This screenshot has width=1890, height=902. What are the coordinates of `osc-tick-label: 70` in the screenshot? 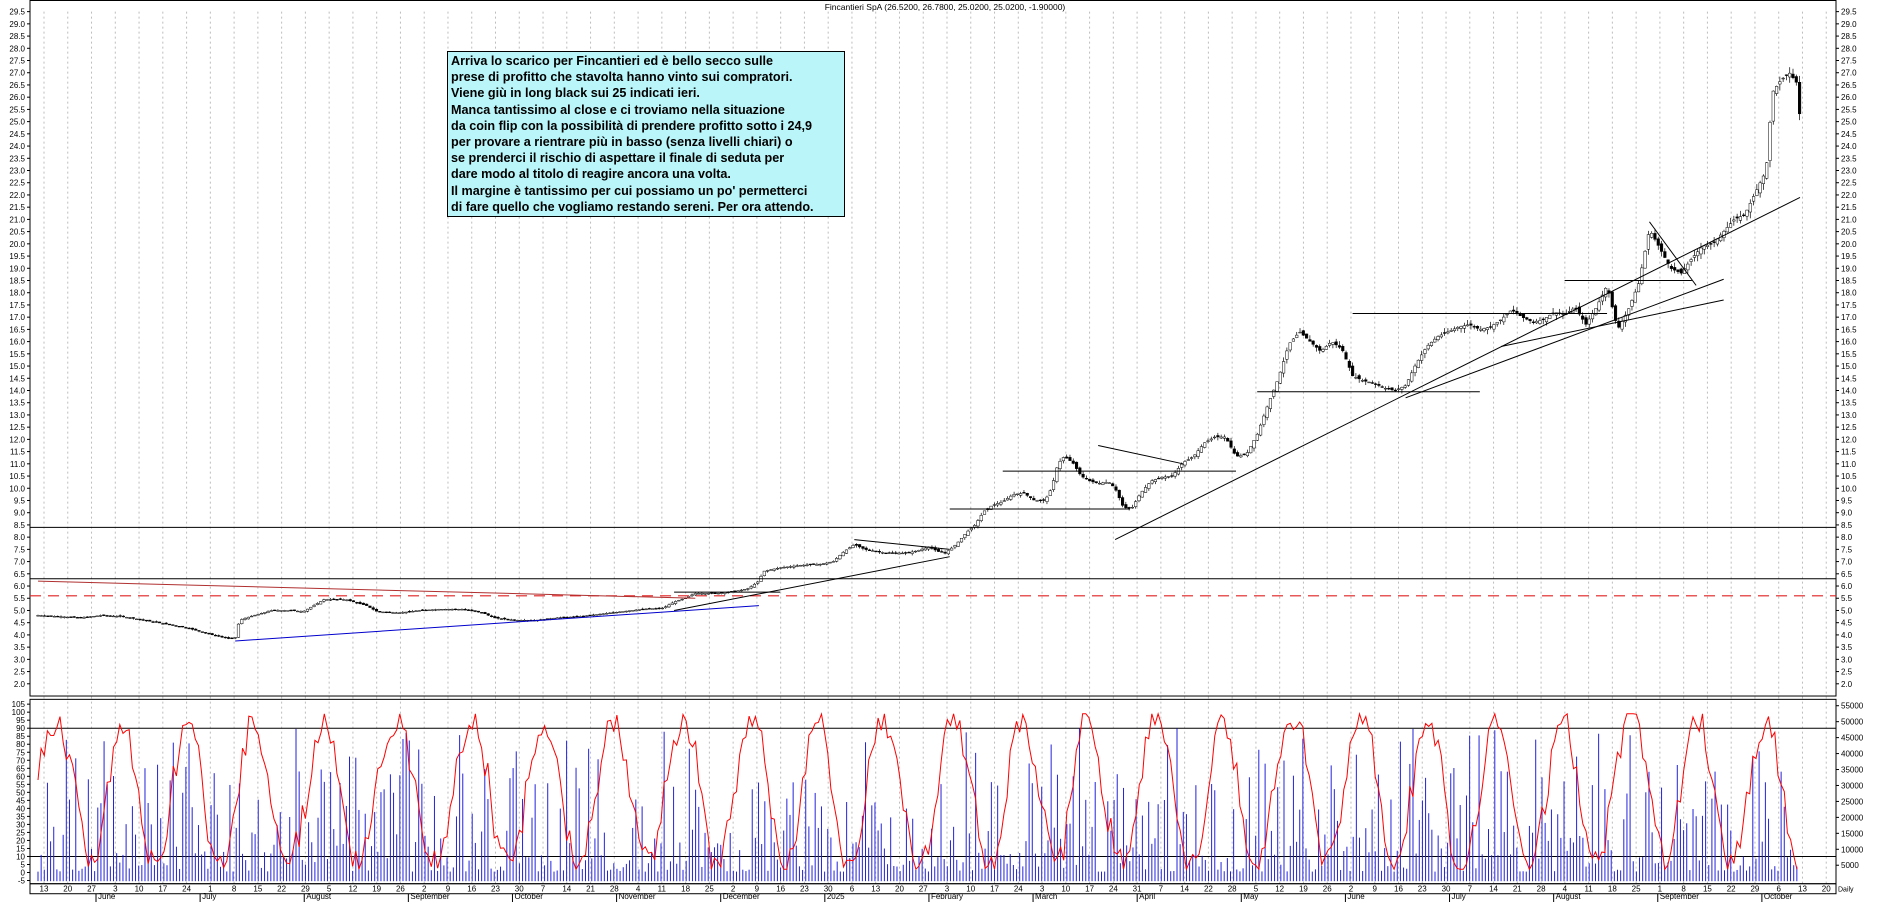 It's located at (20, 760).